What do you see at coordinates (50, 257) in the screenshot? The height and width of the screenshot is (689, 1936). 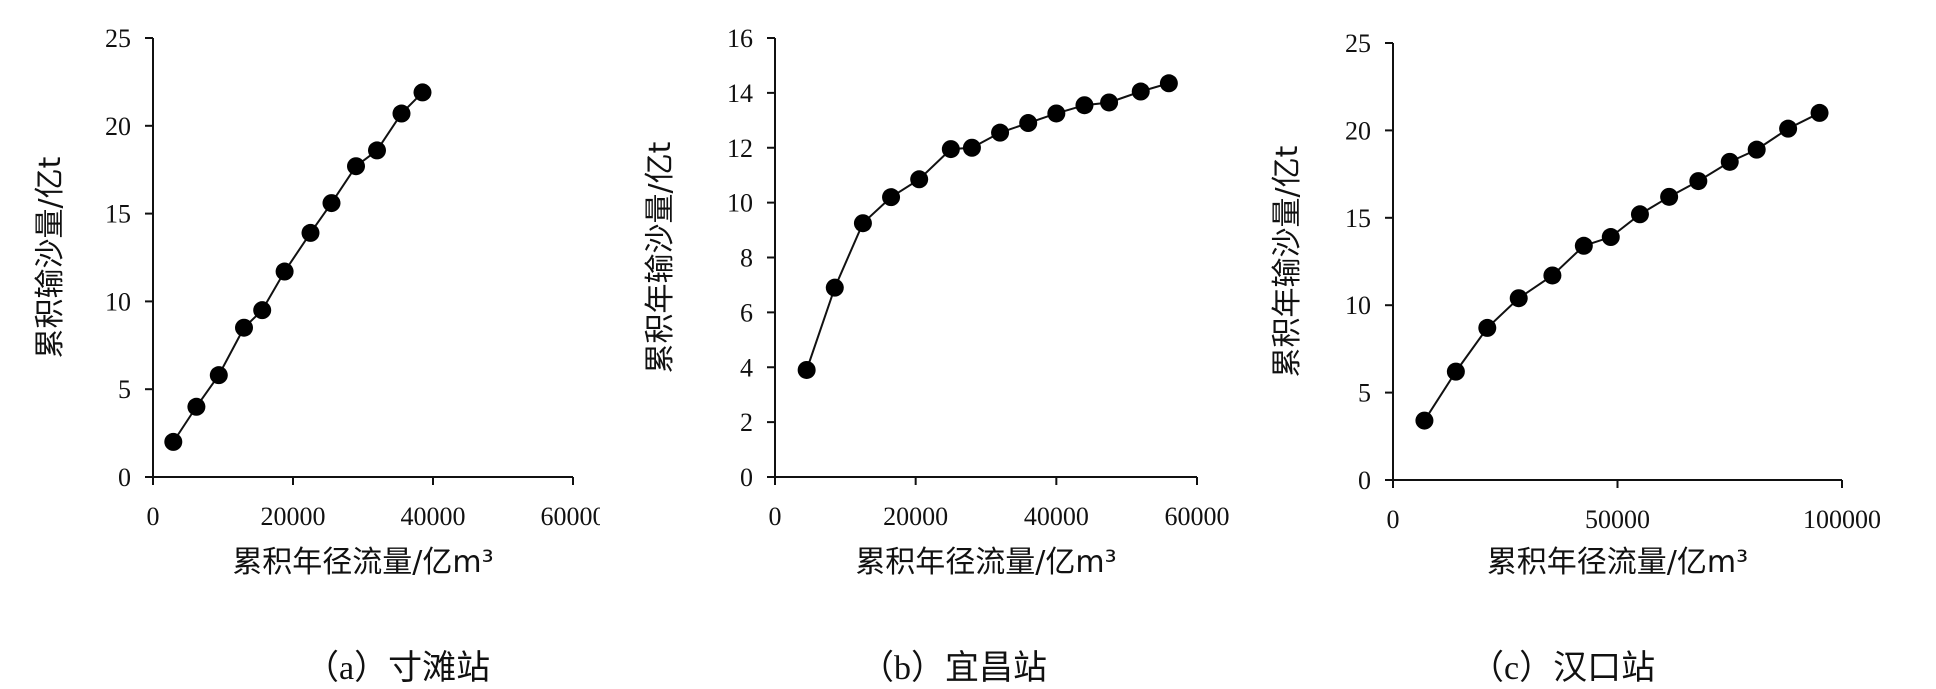 I see `y-axis-title: 累积输沙量/亿t` at bounding box center [50, 257].